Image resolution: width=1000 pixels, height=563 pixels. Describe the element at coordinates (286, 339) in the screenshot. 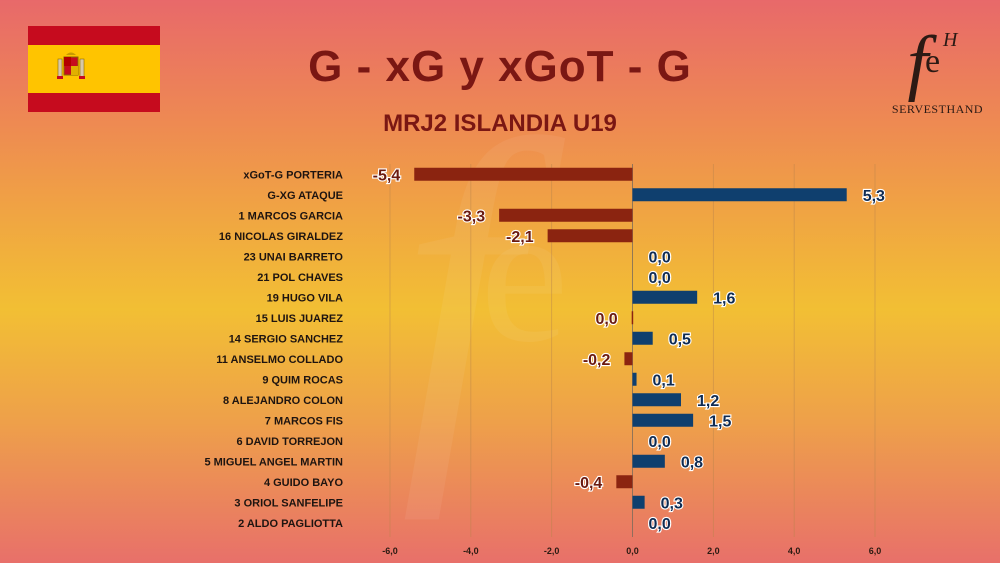

I see `category-label: 14 SERGIO SANCHEZ` at that location.